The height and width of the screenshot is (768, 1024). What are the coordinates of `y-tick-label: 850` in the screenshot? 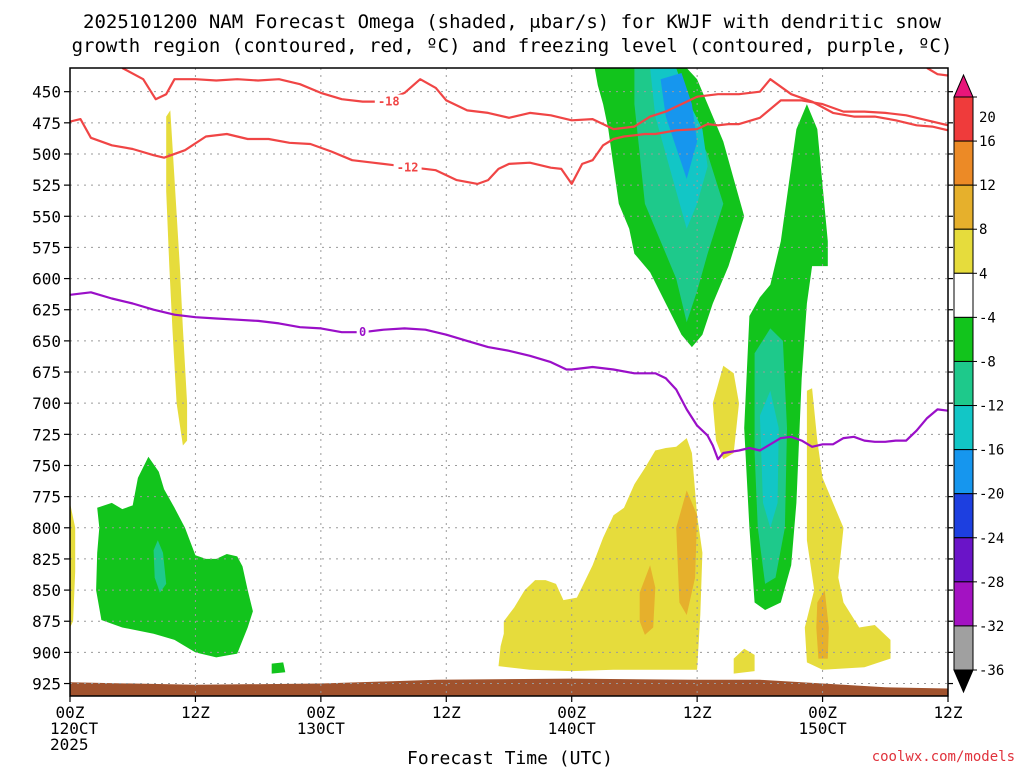 It's located at (46, 590).